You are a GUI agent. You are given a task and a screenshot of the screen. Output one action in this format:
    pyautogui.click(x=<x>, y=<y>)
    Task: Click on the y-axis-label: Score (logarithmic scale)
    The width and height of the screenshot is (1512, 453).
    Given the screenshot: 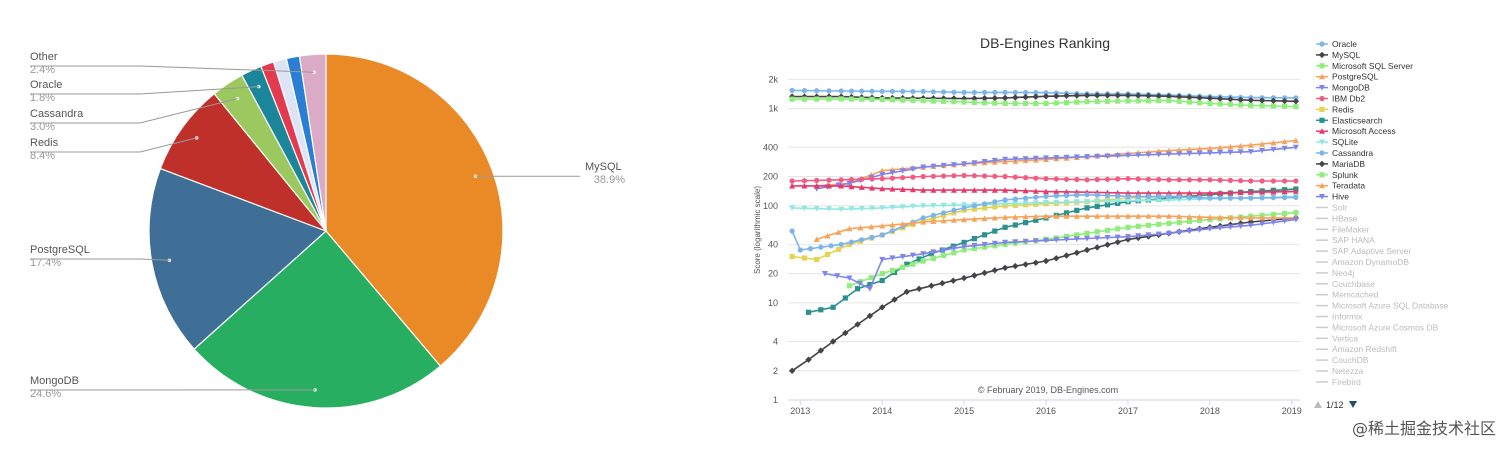 What is the action you would take?
    pyautogui.click(x=757, y=230)
    